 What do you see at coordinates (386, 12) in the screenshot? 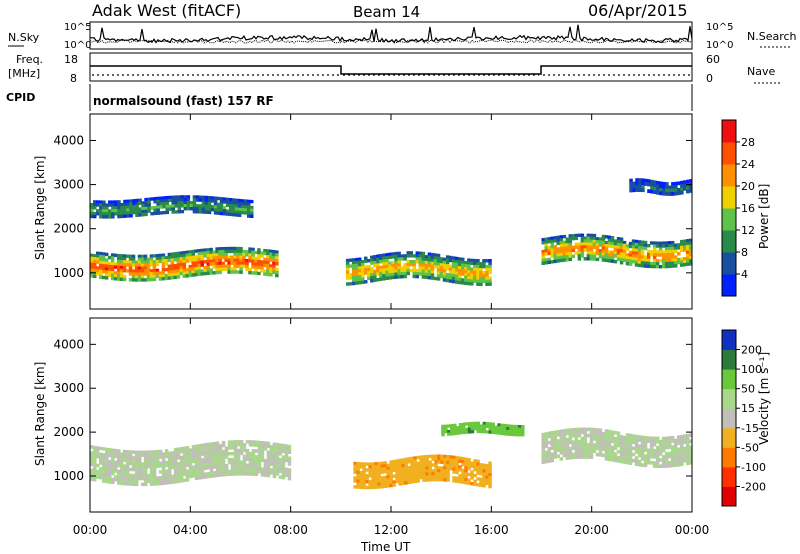
I see `beam-title: Beam 14` at bounding box center [386, 12].